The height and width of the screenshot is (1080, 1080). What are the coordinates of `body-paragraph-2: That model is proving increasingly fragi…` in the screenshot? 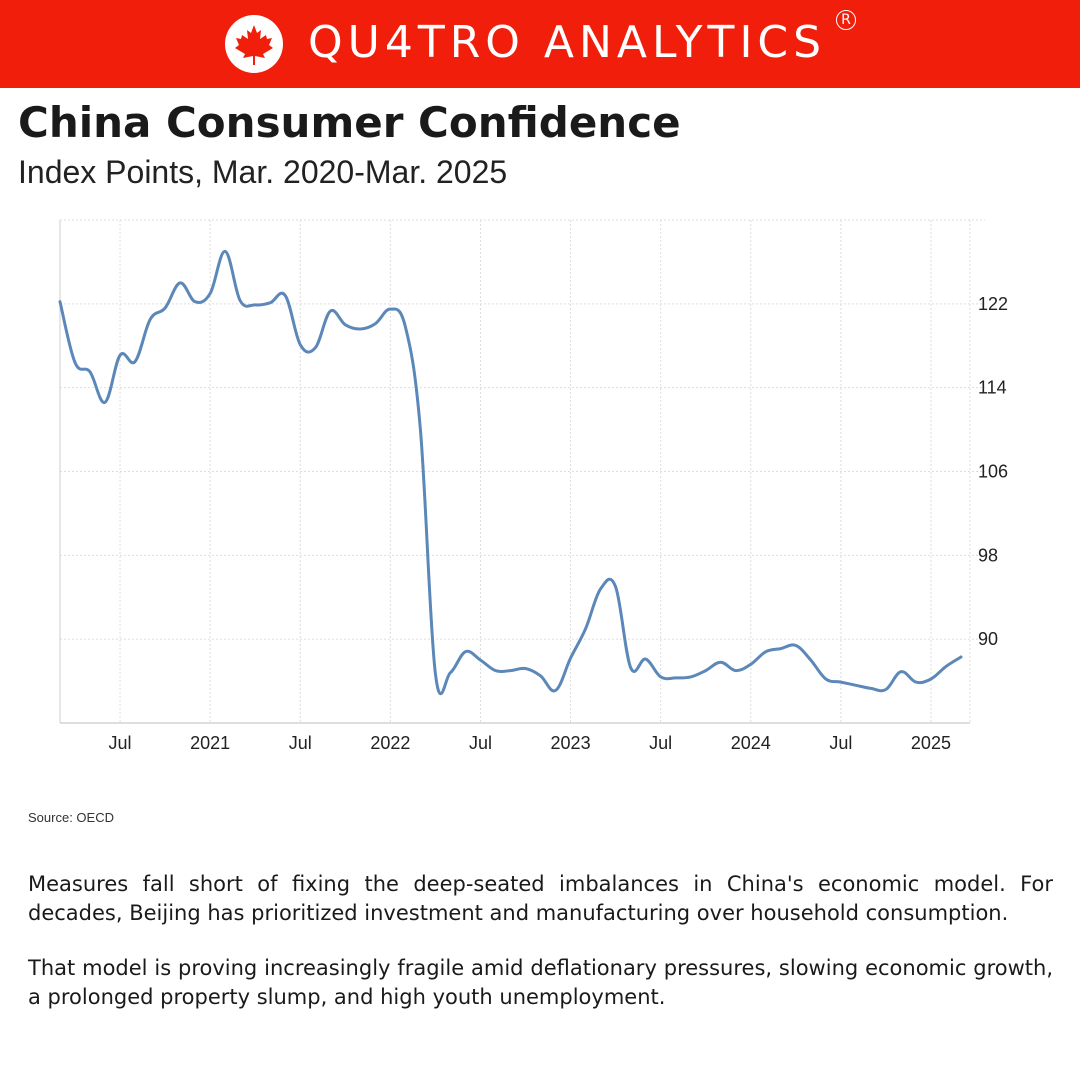 It's located at (540, 982).